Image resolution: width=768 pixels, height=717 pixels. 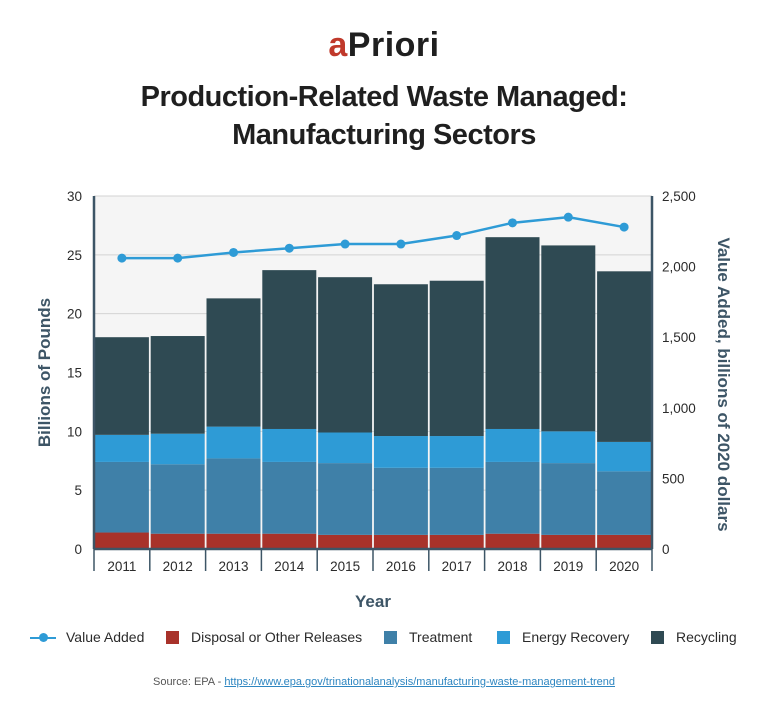 What do you see at coordinates (723, 384) in the screenshot?
I see `y2-axis-title: Value Added, billions of 2020 dollars` at bounding box center [723, 384].